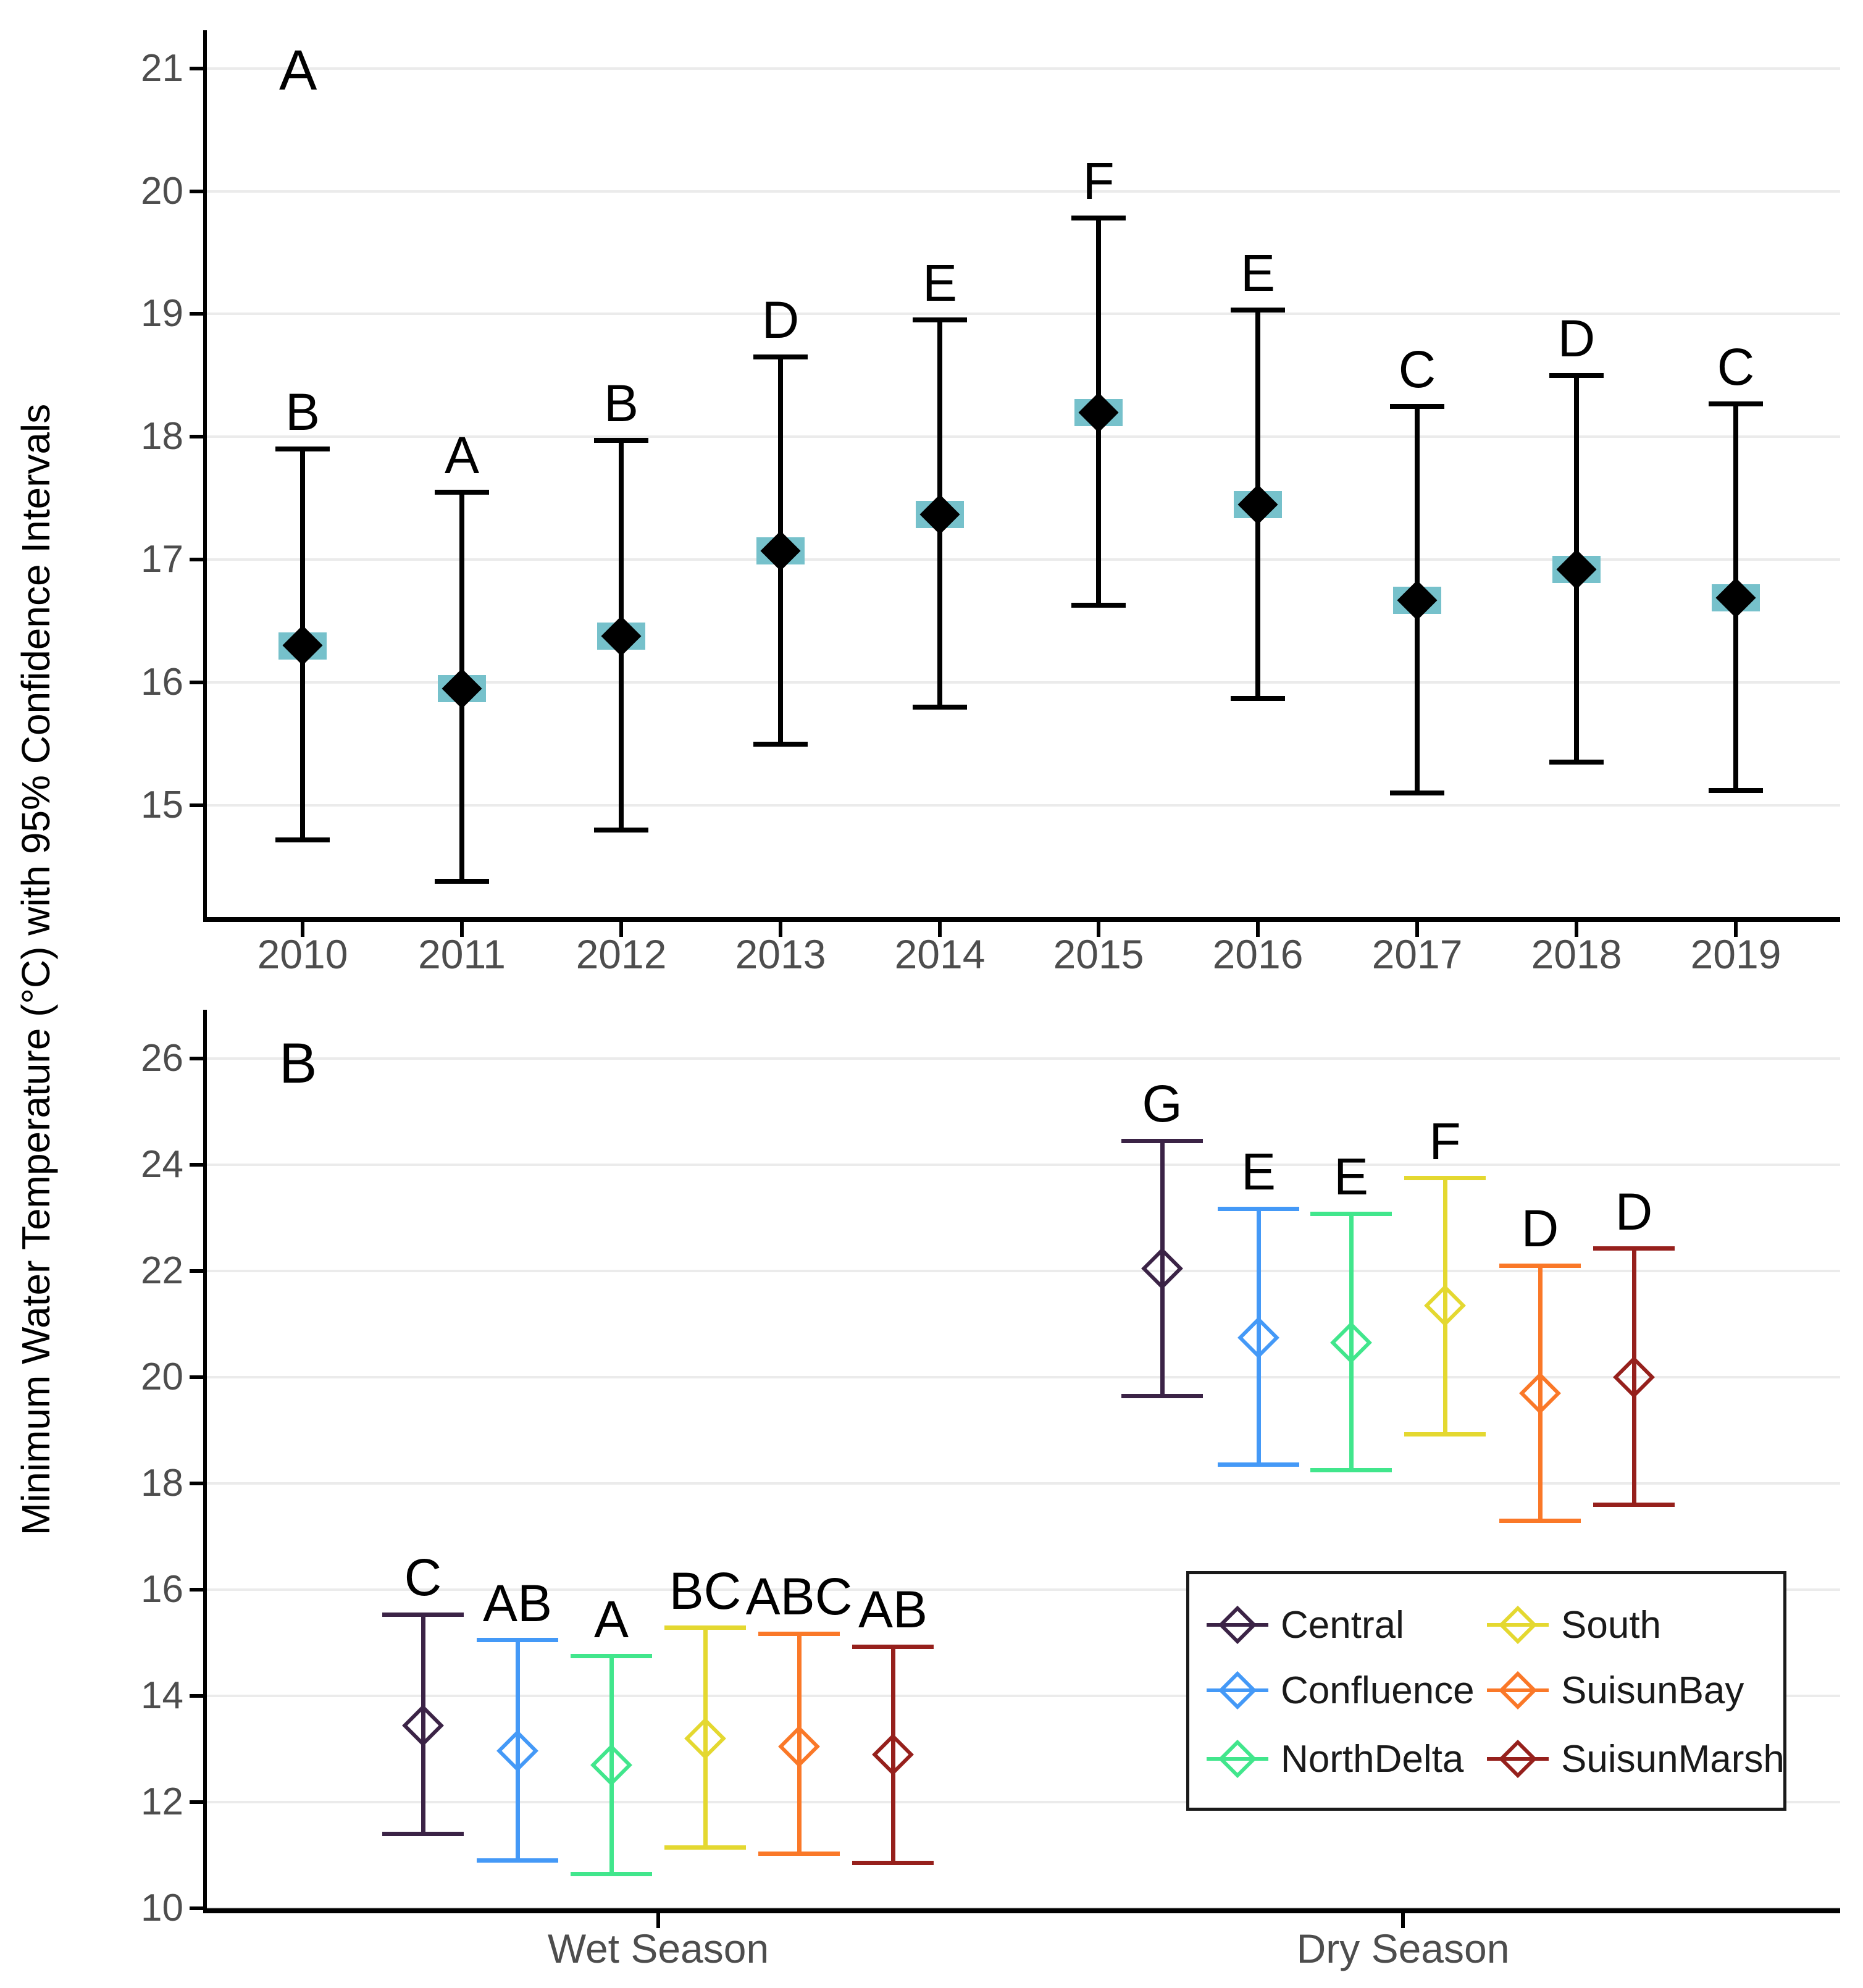 This screenshot has height=1988, width=1863. I want to click on region-SuisunMarsh-wet-ci-bottom-cap, so click(893, 1863).